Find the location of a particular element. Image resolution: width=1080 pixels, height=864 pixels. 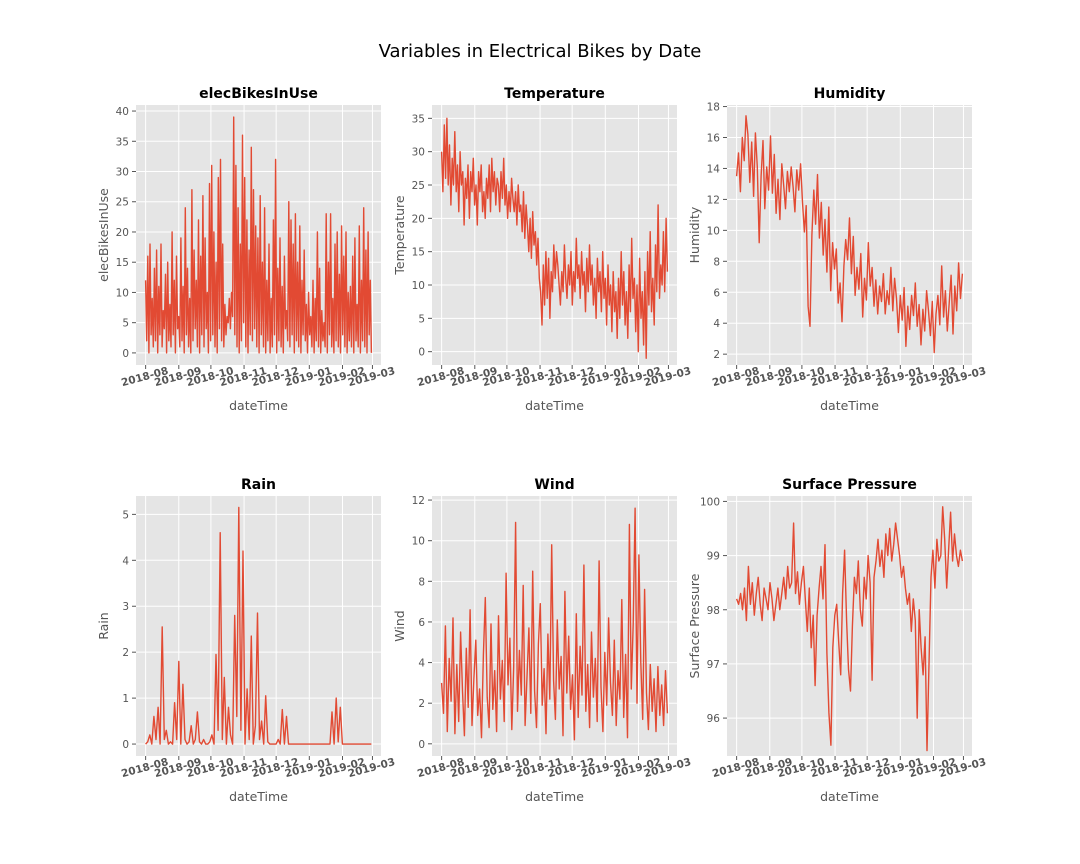

y-axis-label: Rain is located at coordinates (103, 625).